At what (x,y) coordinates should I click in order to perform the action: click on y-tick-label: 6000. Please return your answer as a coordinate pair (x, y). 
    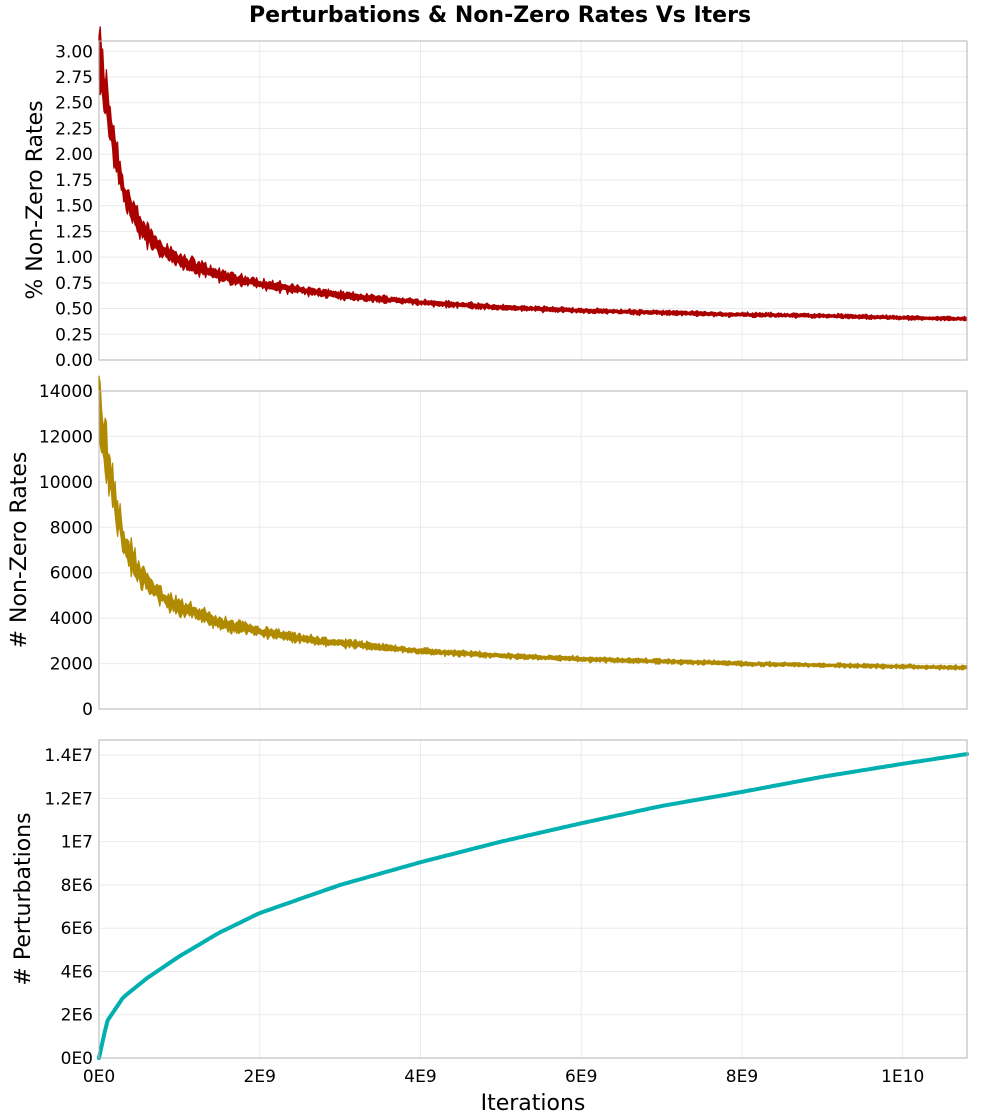
    Looking at the image, I should click on (71, 574).